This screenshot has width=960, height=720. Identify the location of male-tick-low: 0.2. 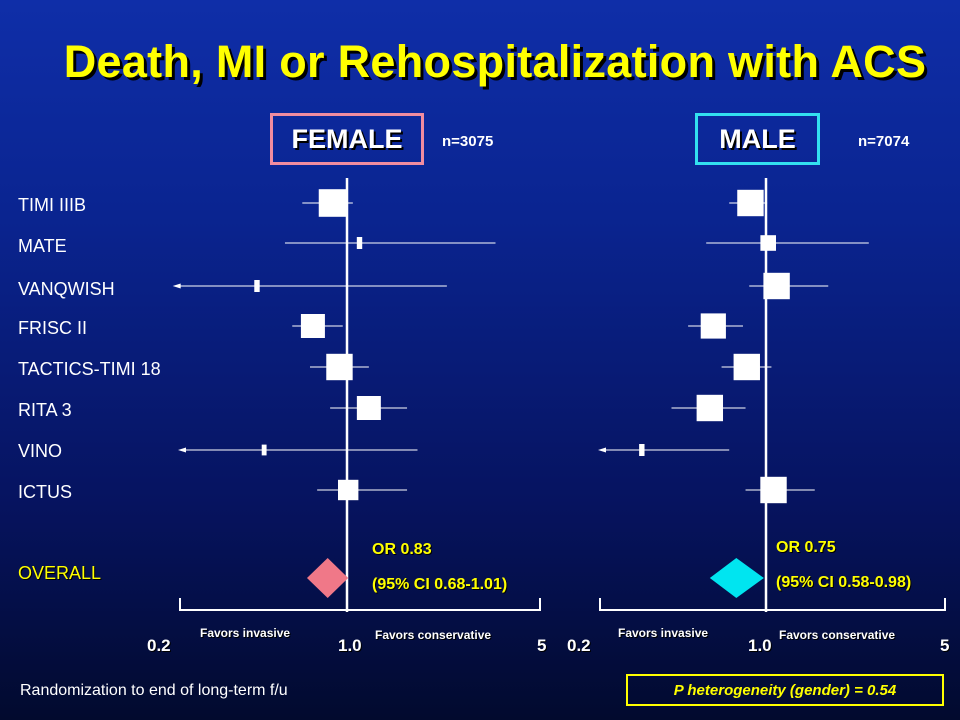
(579, 645).